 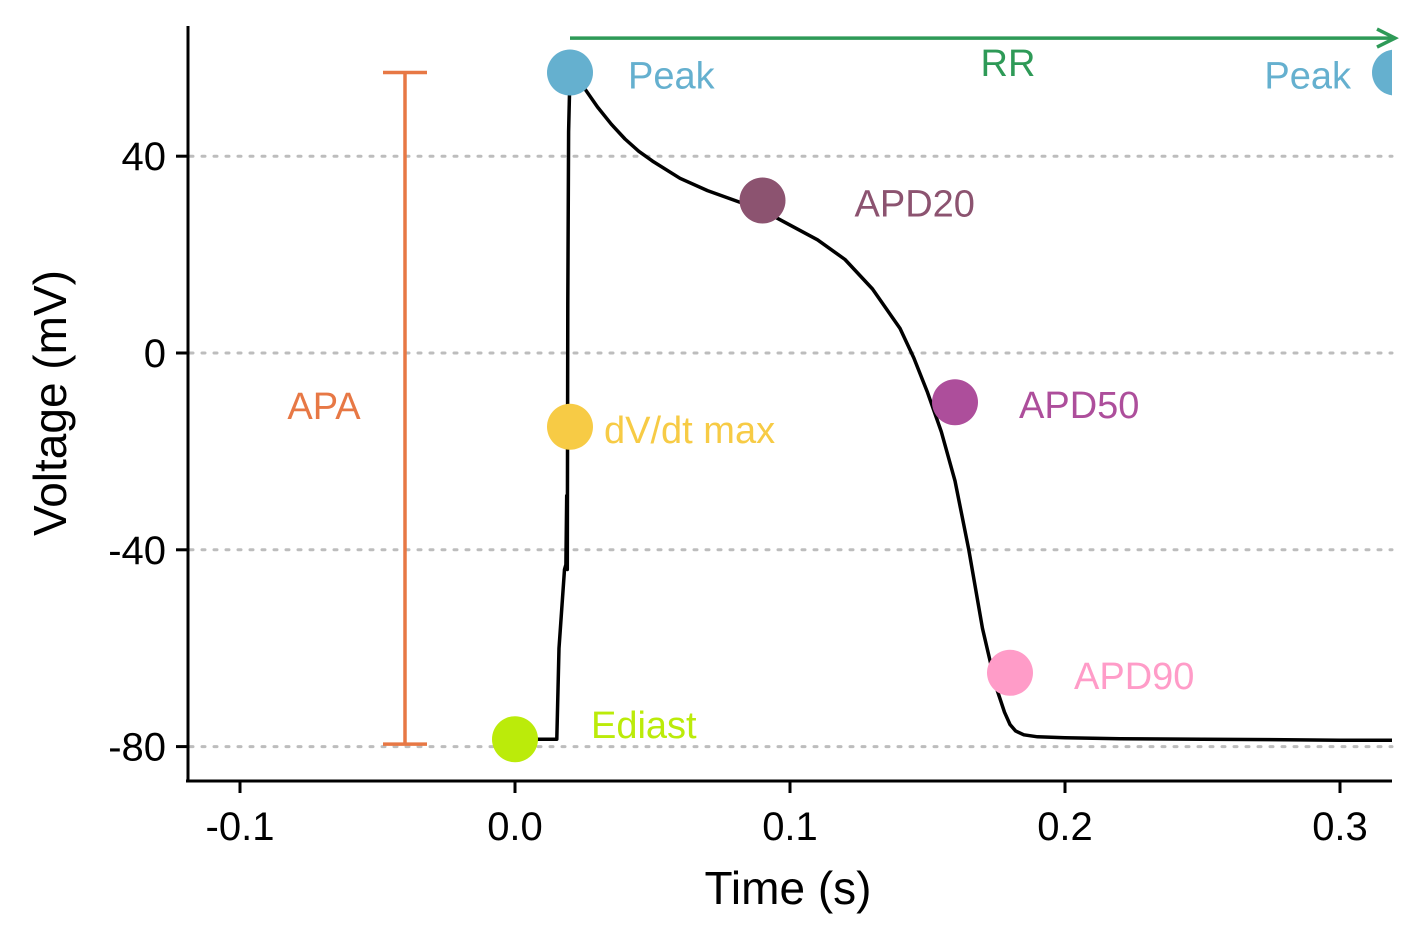 I want to click on rr-label: RR, so click(x=1008, y=64).